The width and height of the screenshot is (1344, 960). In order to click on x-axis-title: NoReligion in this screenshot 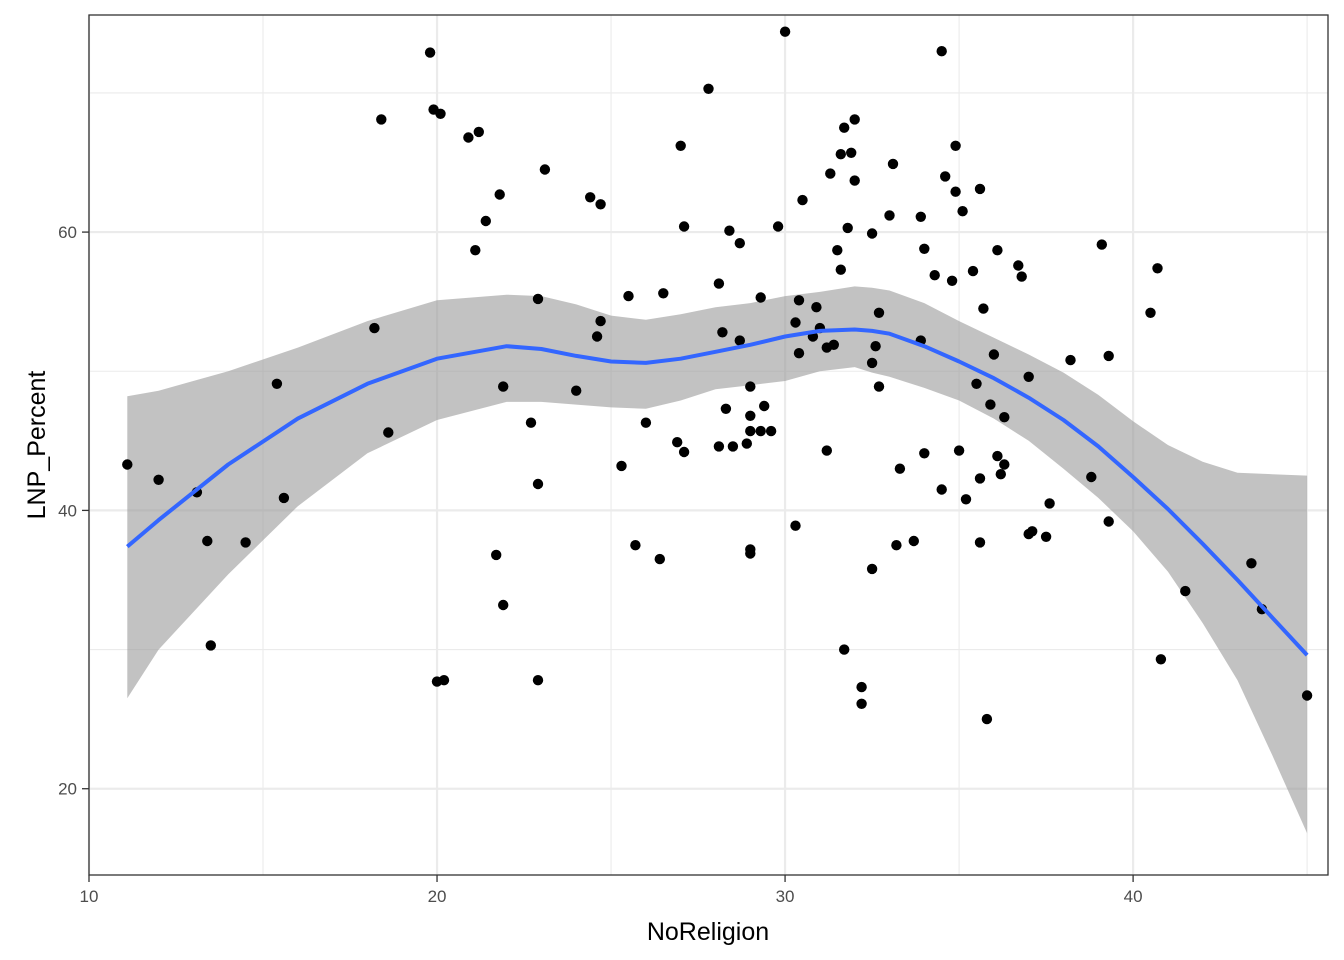, I will do `click(708, 932)`.